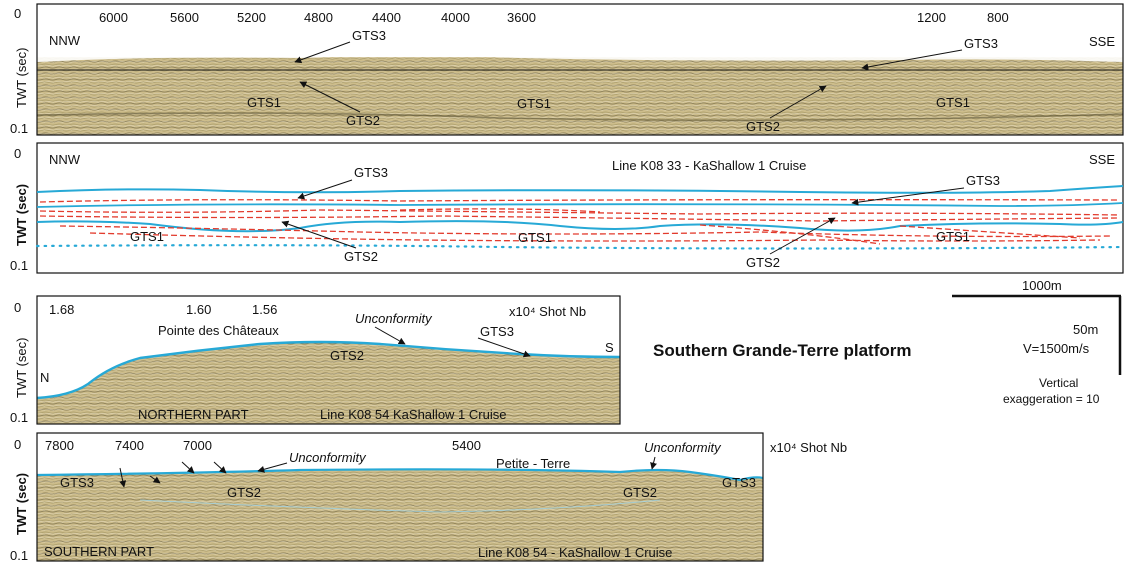  Describe the element at coordinates (21, 215) in the screenshot. I see `p2-y-axis-label: TWT (sec)` at that location.